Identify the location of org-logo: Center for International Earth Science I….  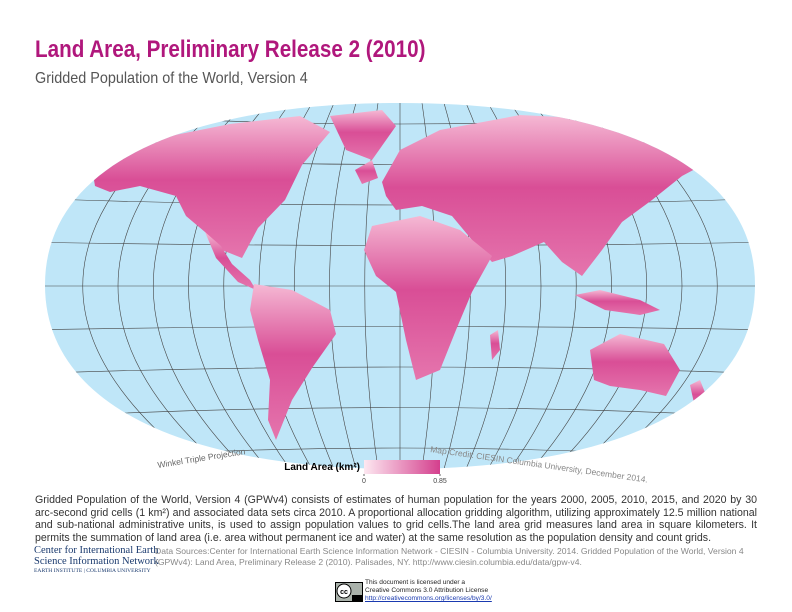
(96, 560).